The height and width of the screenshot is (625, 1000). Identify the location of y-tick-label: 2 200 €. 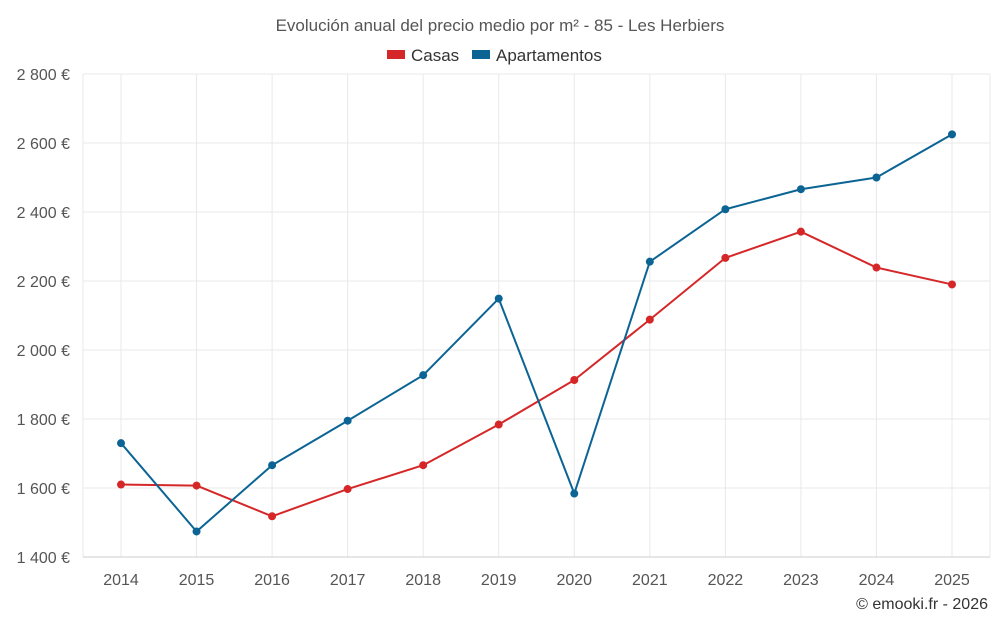
(43, 282).